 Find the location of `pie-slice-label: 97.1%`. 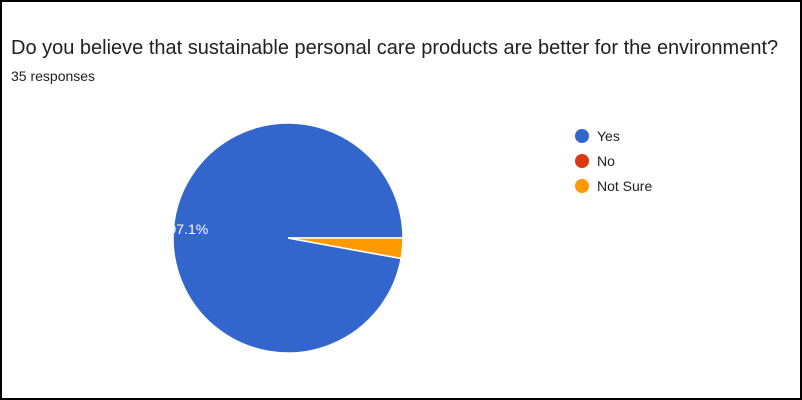

pie-slice-label: 97.1% is located at coordinates (189, 229).